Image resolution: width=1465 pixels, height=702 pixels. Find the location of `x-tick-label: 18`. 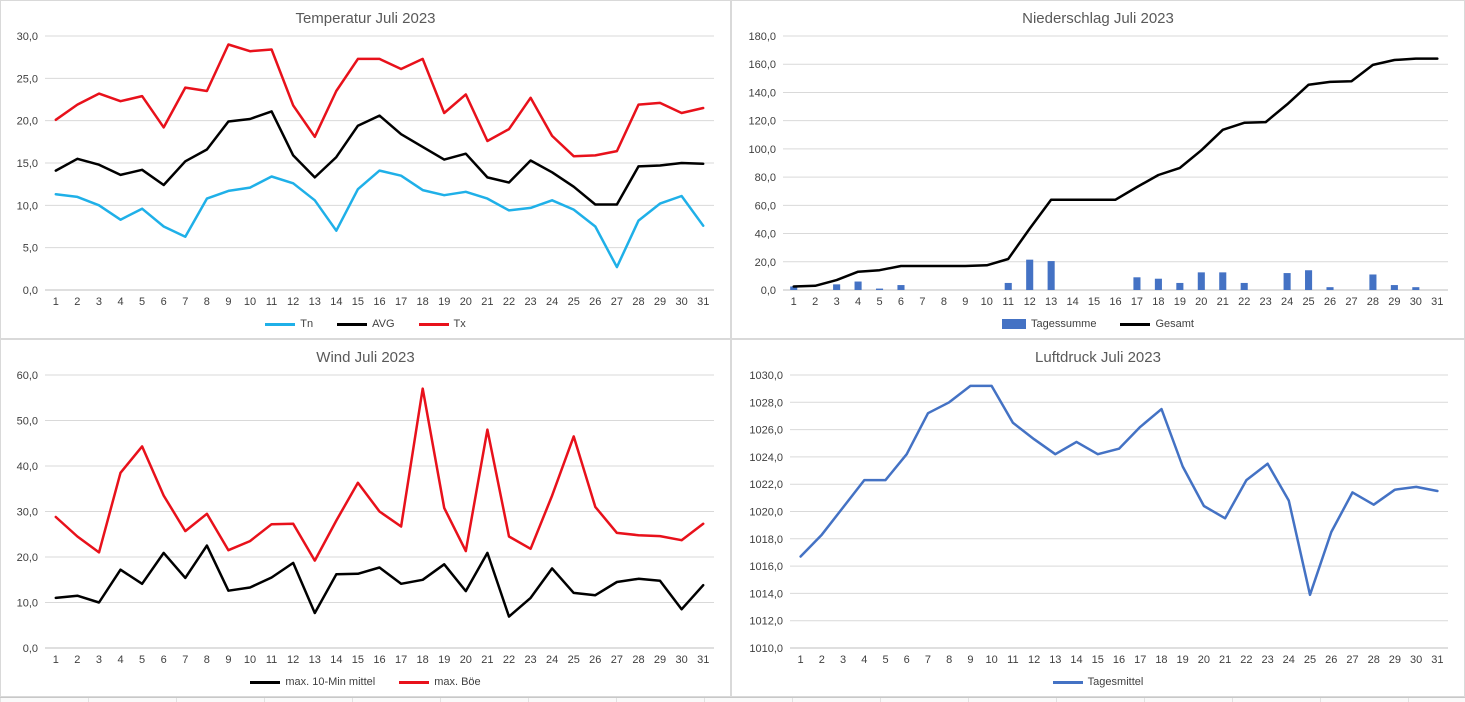

x-tick-label: 18 is located at coordinates (423, 302).